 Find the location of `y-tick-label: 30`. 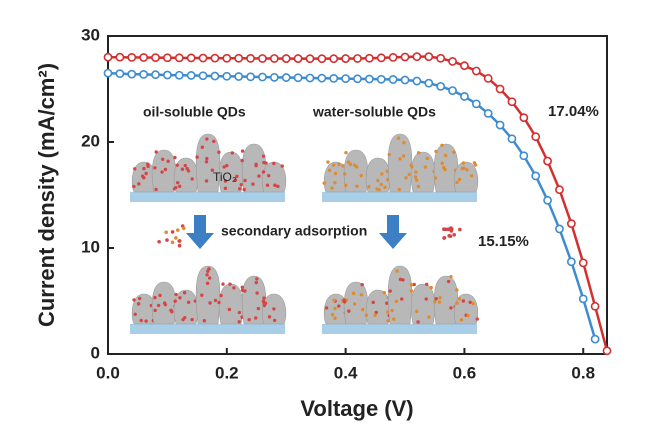

y-tick-label: 30 is located at coordinates (90, 34).